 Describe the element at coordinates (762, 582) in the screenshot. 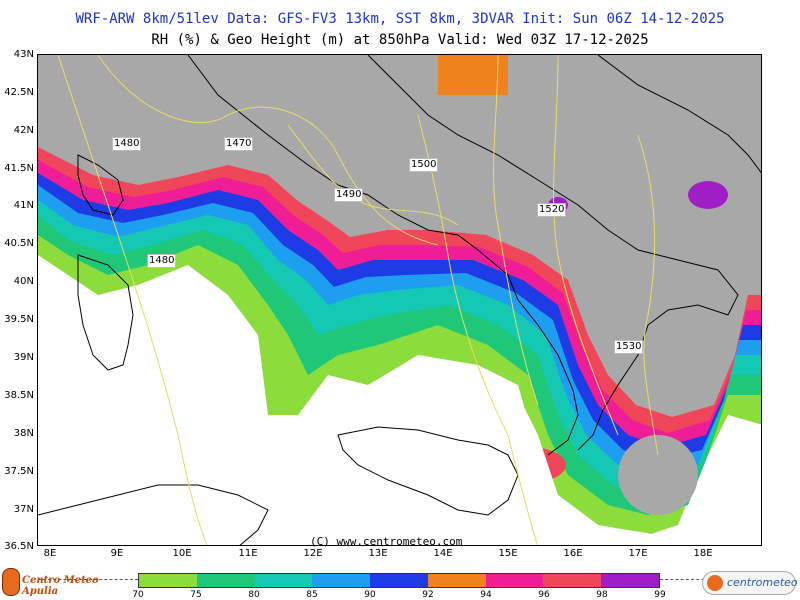

I see `logo-right-text: centrometeo` at that location.